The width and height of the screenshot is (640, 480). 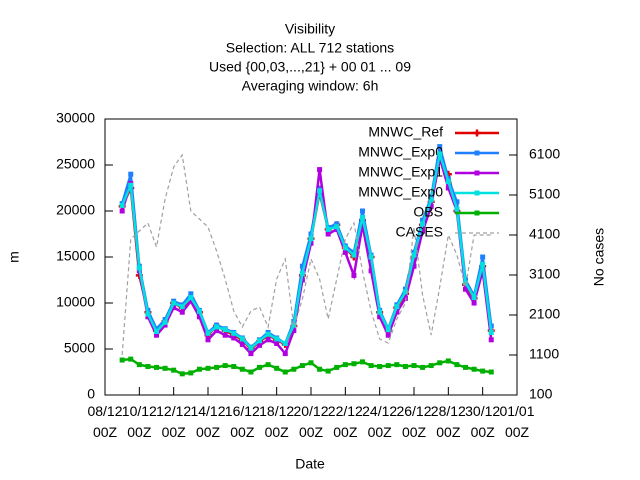 I want to click on x-tick-label: 28/12 00Z, so click(x=448, y=421).